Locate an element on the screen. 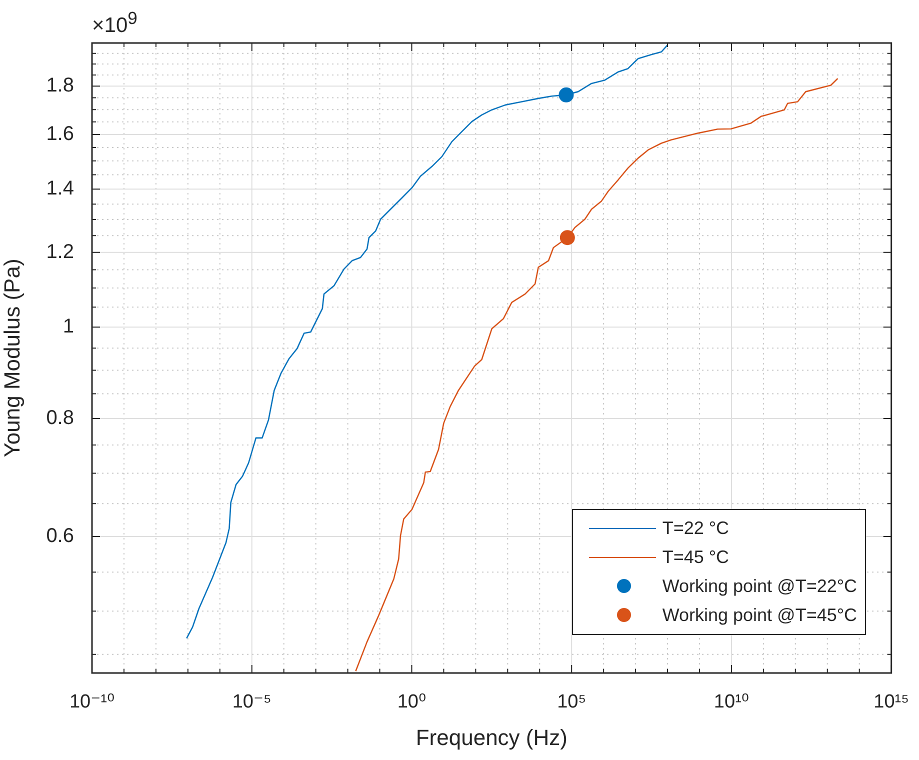  legend-label: Working point @T=22°C is located at coordinates (760, 586).